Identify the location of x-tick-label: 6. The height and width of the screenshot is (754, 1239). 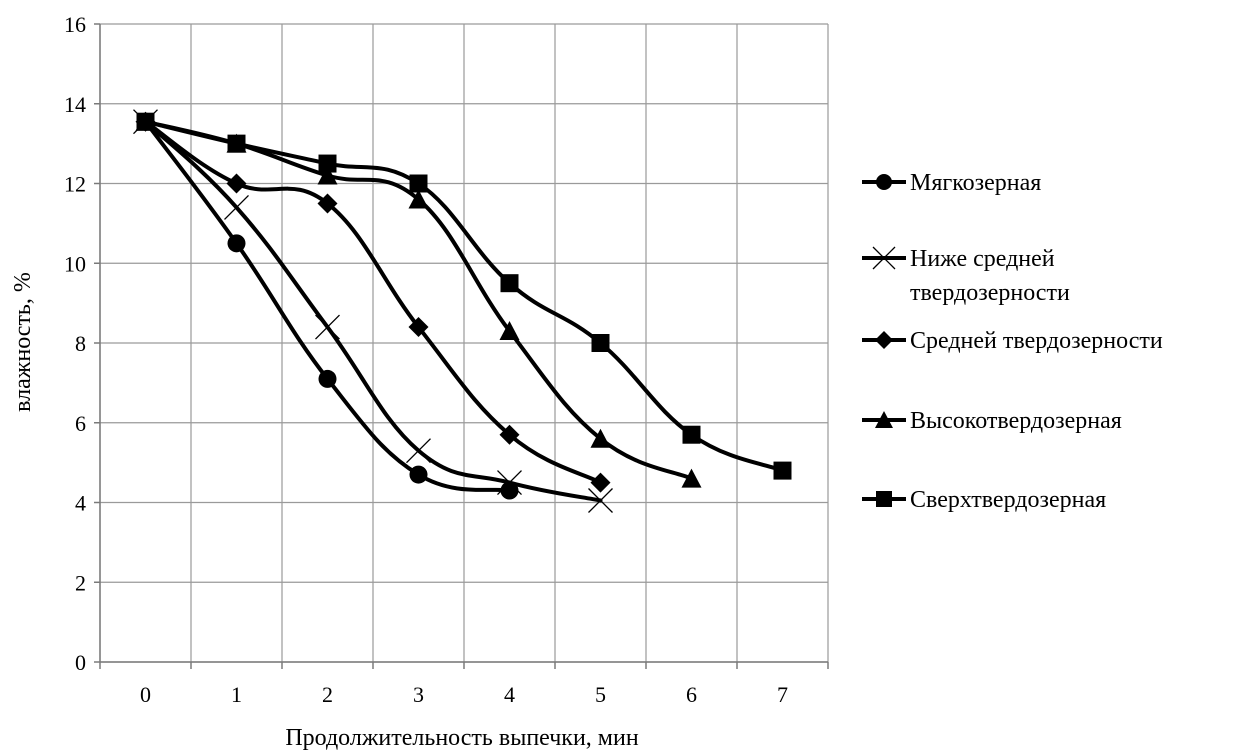
(691, 694).